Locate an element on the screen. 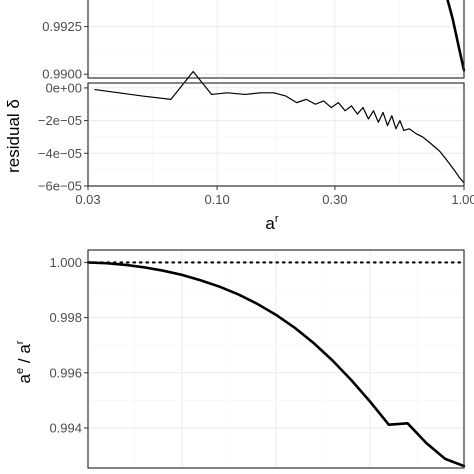 This screenshot has height=474, width=474. grid is located at coordinates (276, 39).